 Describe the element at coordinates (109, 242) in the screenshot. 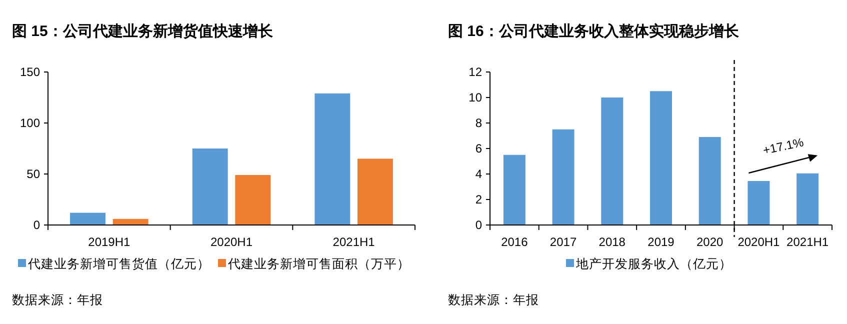

I see `x-tick-label: 2019H1` at that location.